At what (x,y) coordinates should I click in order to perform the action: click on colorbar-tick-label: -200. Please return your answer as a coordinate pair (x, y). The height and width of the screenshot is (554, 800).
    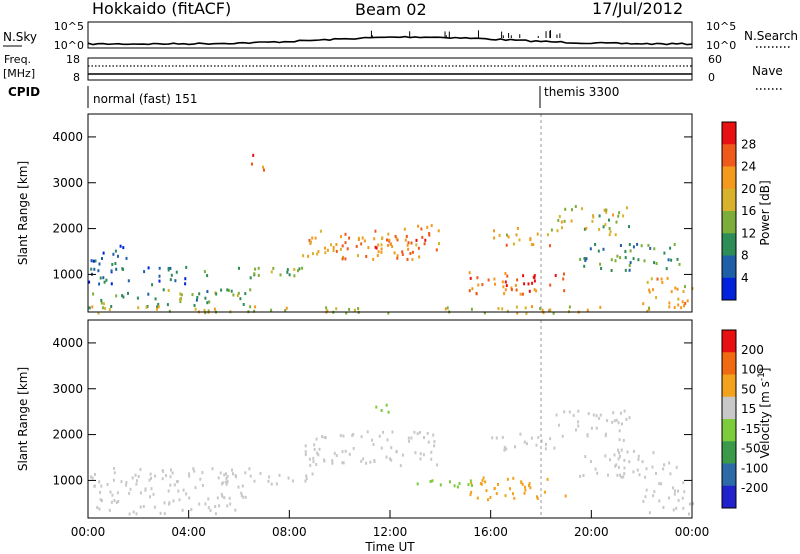
    Looking at the image, I should click on (754, 488).